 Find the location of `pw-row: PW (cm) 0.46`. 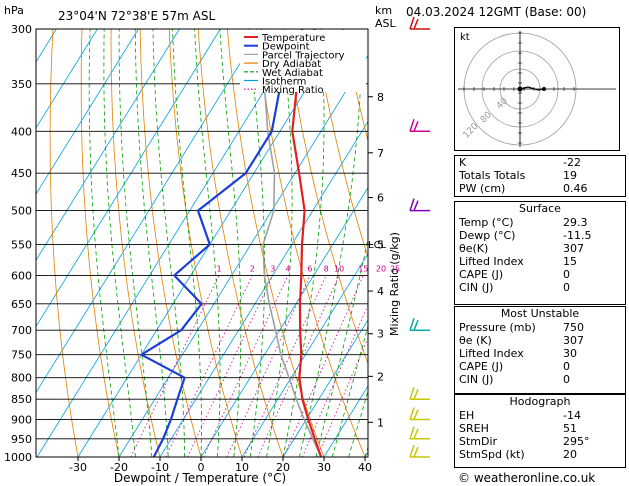

pw-row: PW (cm) 0.46 is located at coordinates (540, 188).